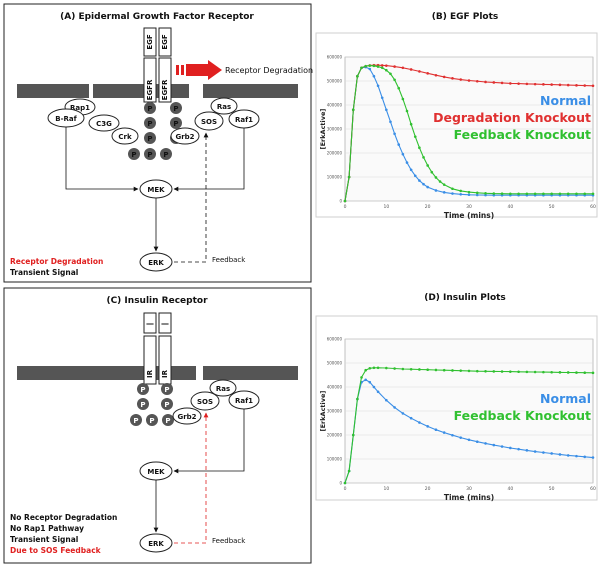 The image size is (600, 567). What do you see at coordinates (335, 339) in the screenshot?
I see `ytick-label-1-6: 600000` at bounding box center [335, 339].